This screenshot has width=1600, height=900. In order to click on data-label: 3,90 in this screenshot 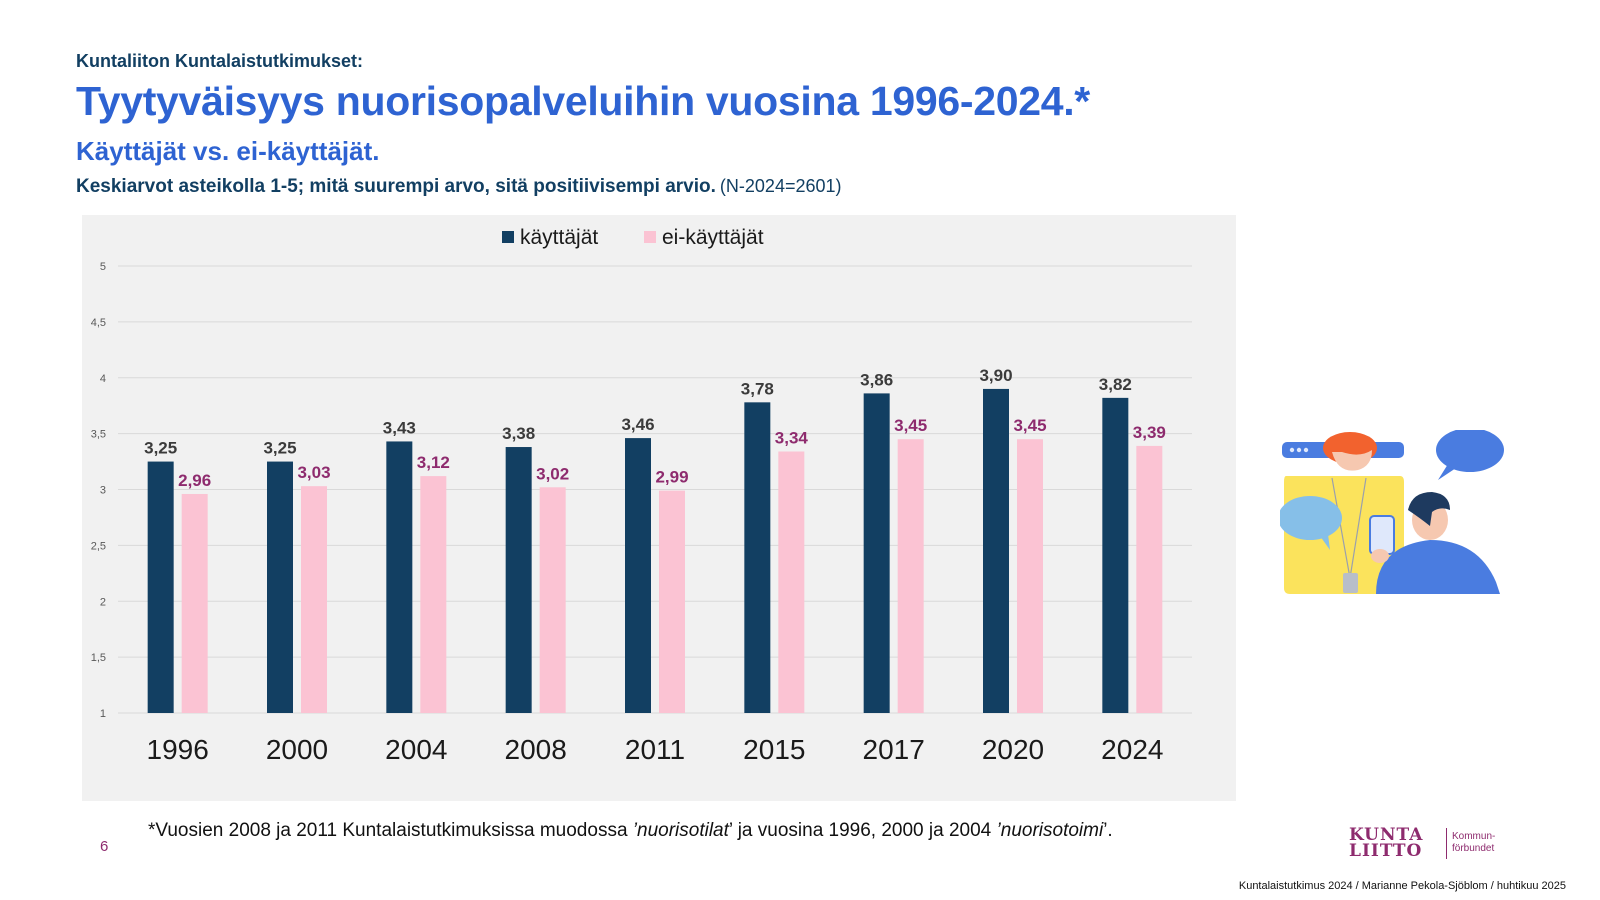, I will do `click(995, 375)`.